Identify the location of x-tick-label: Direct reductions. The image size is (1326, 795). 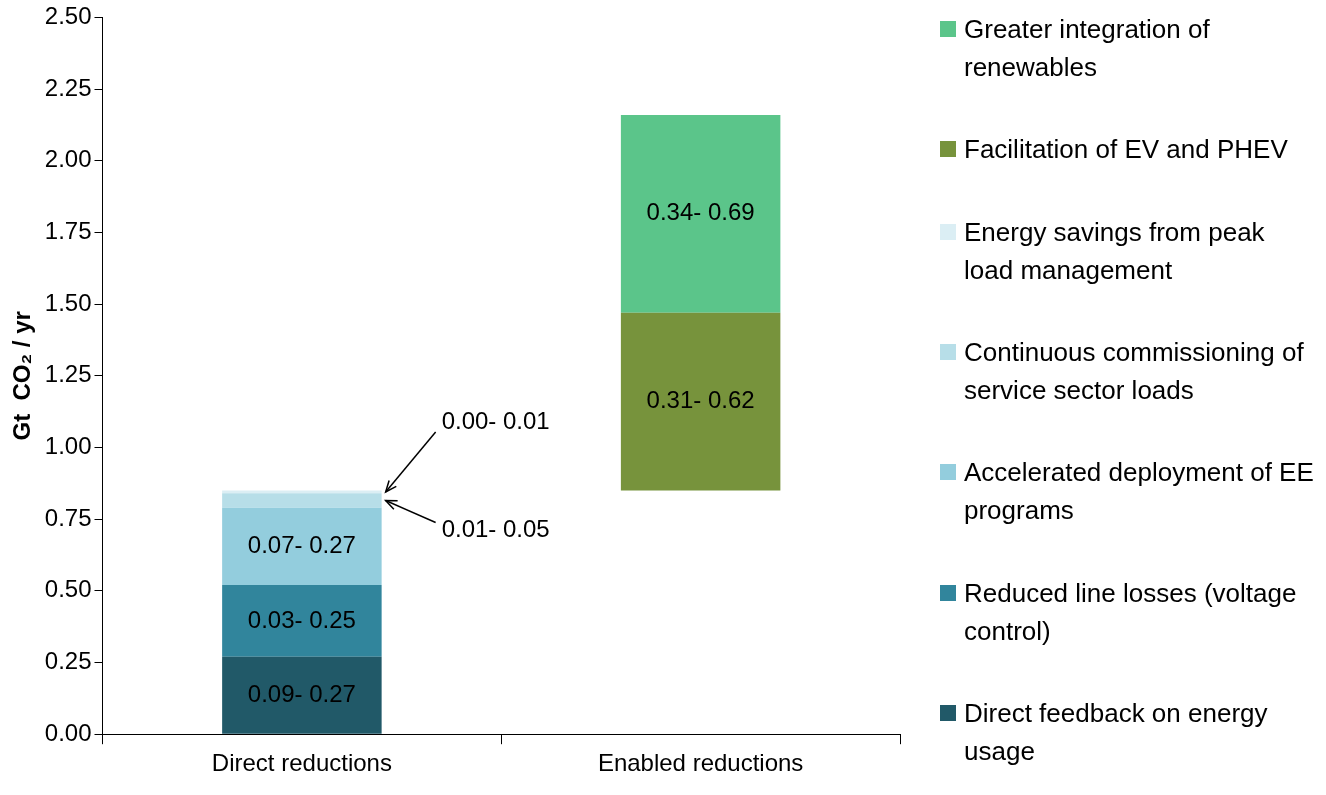
(301, 763).